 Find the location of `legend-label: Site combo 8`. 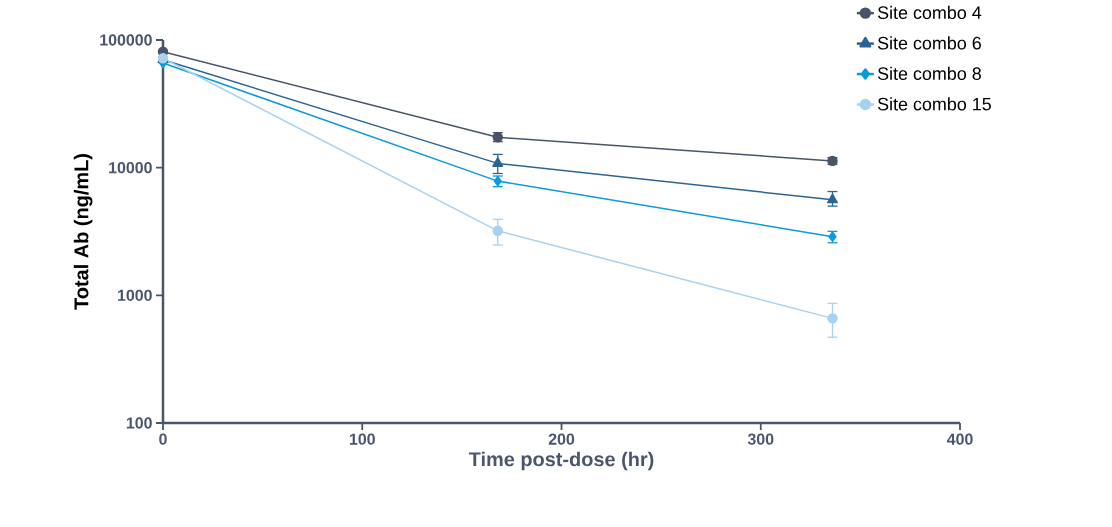

legend-label: Site combo 8 is located at coordinates (929, 73).